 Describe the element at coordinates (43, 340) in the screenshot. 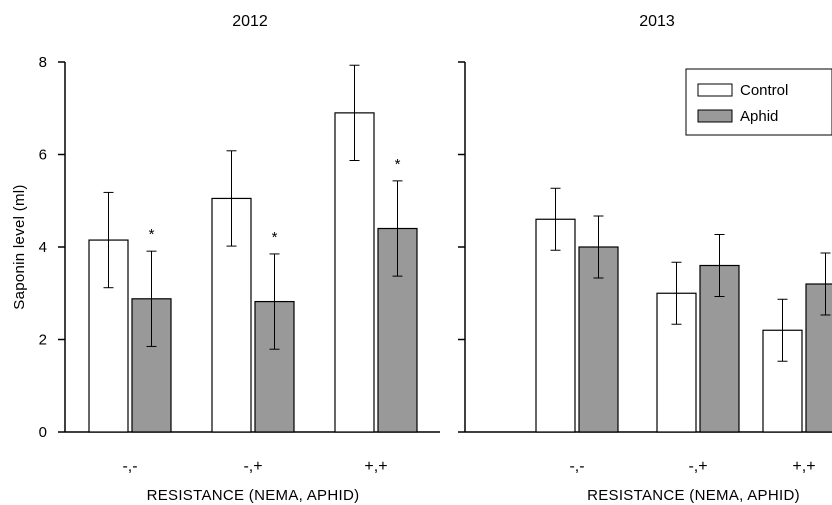

I see `y-tick-label: 2` at that location.